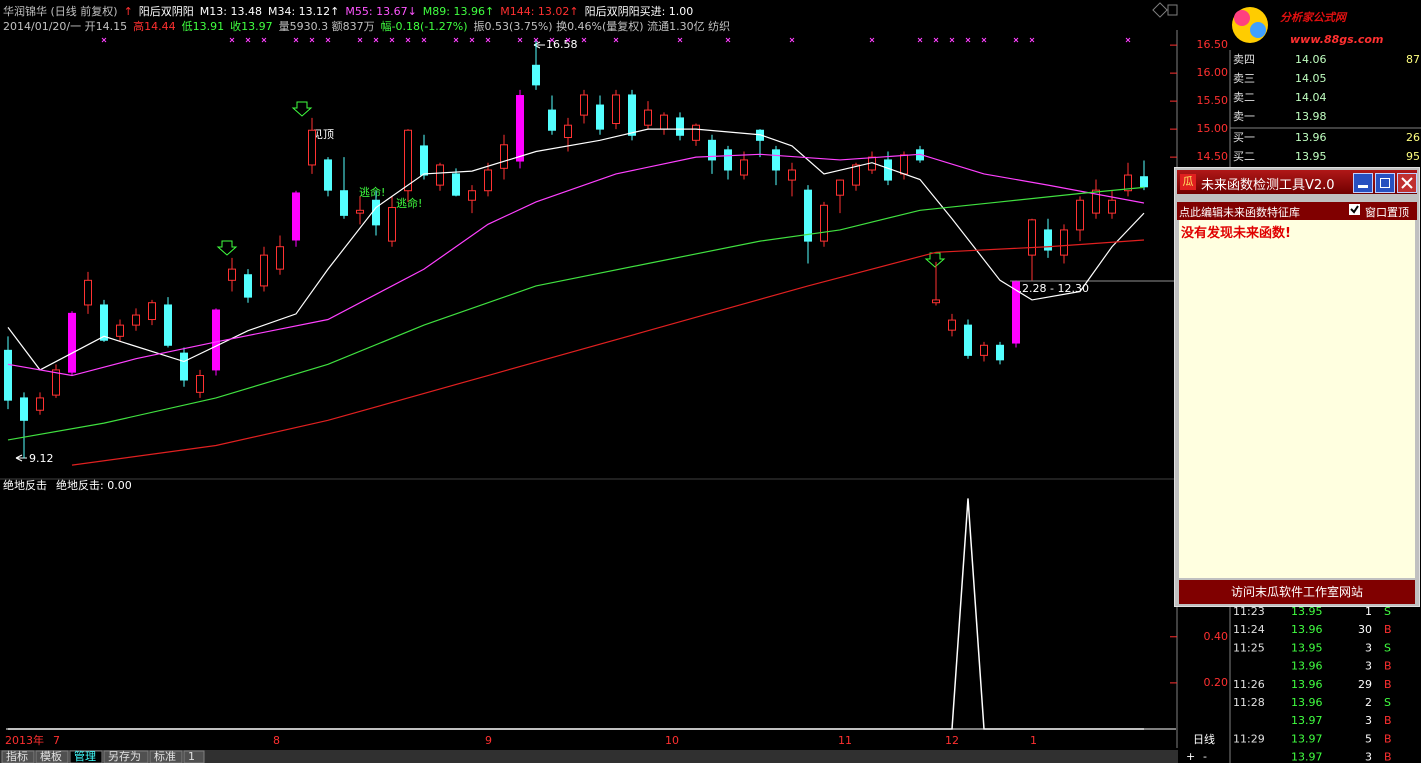  Describe the element at coordinates (51, 756) in the screenshot. I see `tab-label: 模板` at that location.